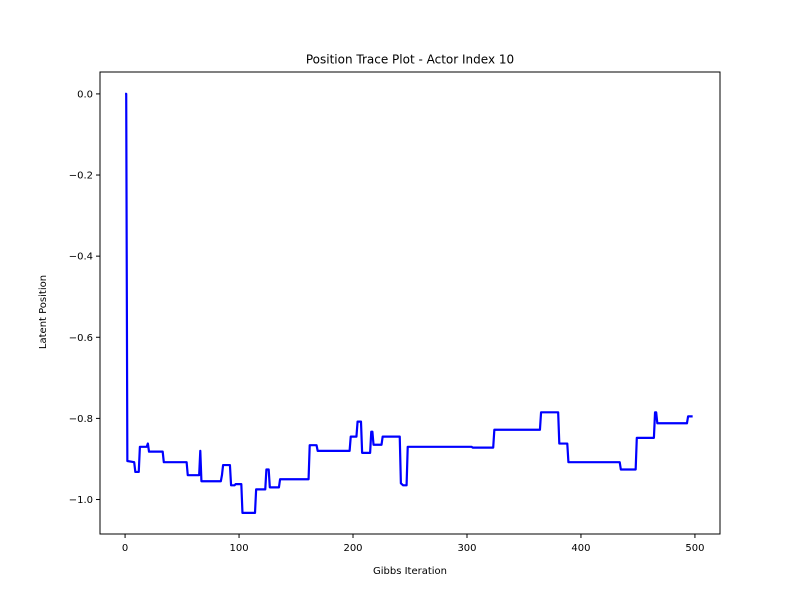 This screenshot has height=600, width=800. Describe the element at coordinates (81, 500) in the screenshot. I see `y-tick-label-5: −1.0` at that location.